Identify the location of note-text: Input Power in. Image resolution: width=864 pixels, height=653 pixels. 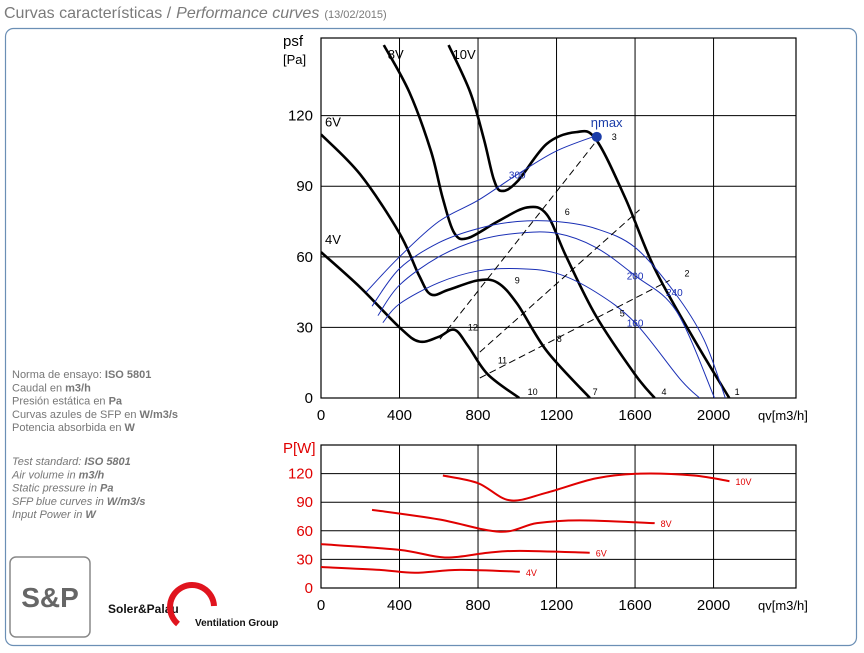
(47, 515).